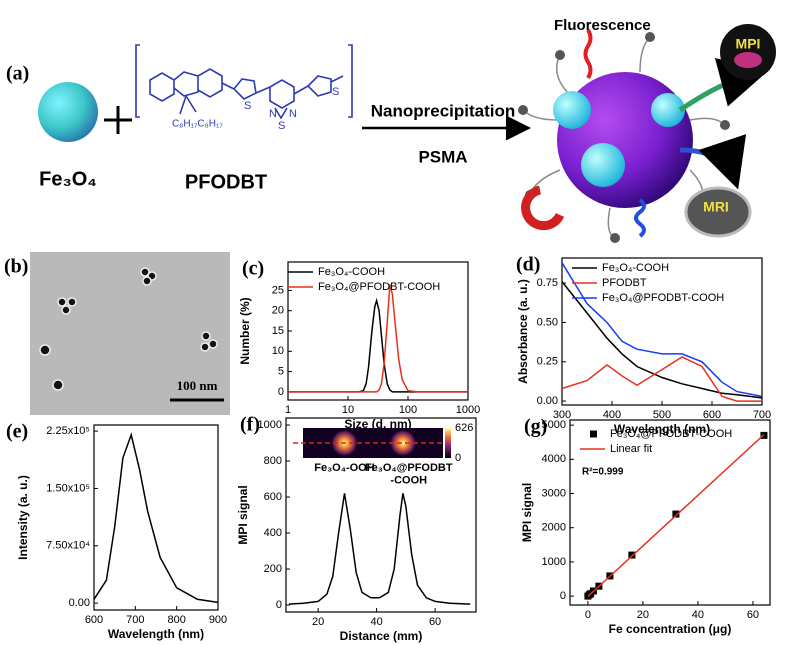  What do you see at coordinates (344, 468) in the screenshot?
I see `peak-label: Fe₃O₄-OOH` at bounding box center [344, 468].